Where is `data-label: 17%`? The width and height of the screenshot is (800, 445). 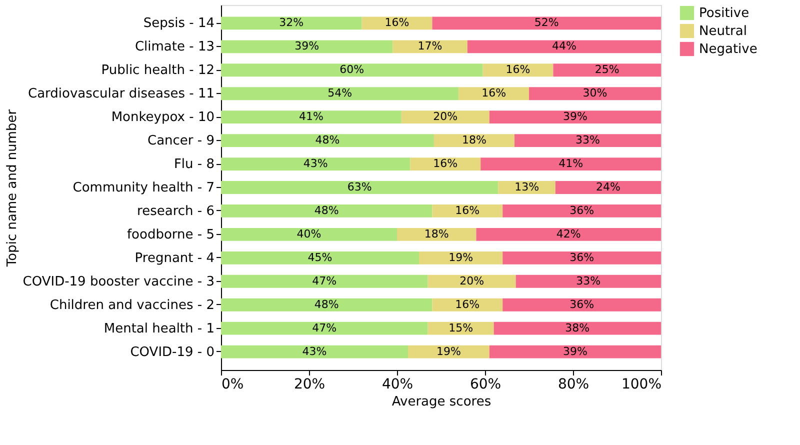 data-label: 17% is located at coordinates (430, 46).